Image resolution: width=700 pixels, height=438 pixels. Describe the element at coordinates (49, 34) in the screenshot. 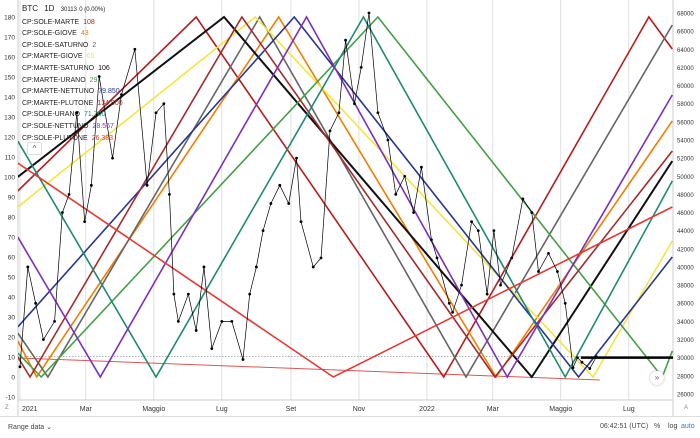

I see `legend-label: CP:SOLE-GIOVE` at that location.